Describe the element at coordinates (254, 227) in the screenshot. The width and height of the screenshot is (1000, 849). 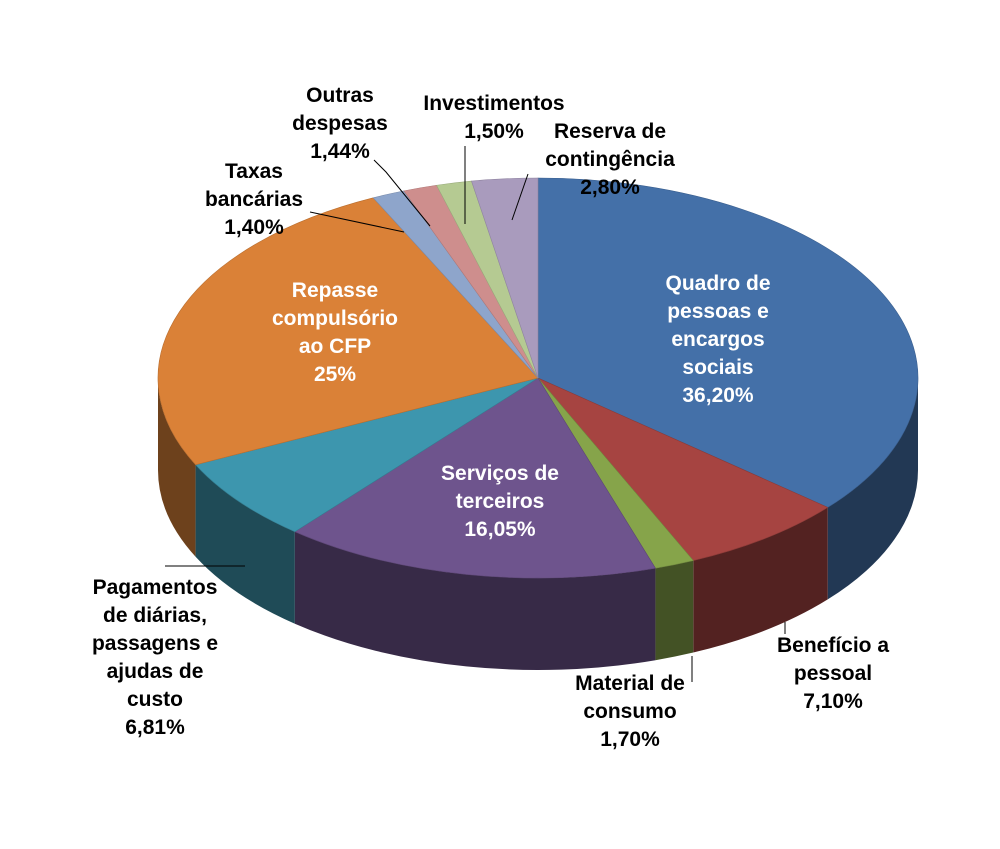
I see `slice-value-label: 1,40%` at that location.